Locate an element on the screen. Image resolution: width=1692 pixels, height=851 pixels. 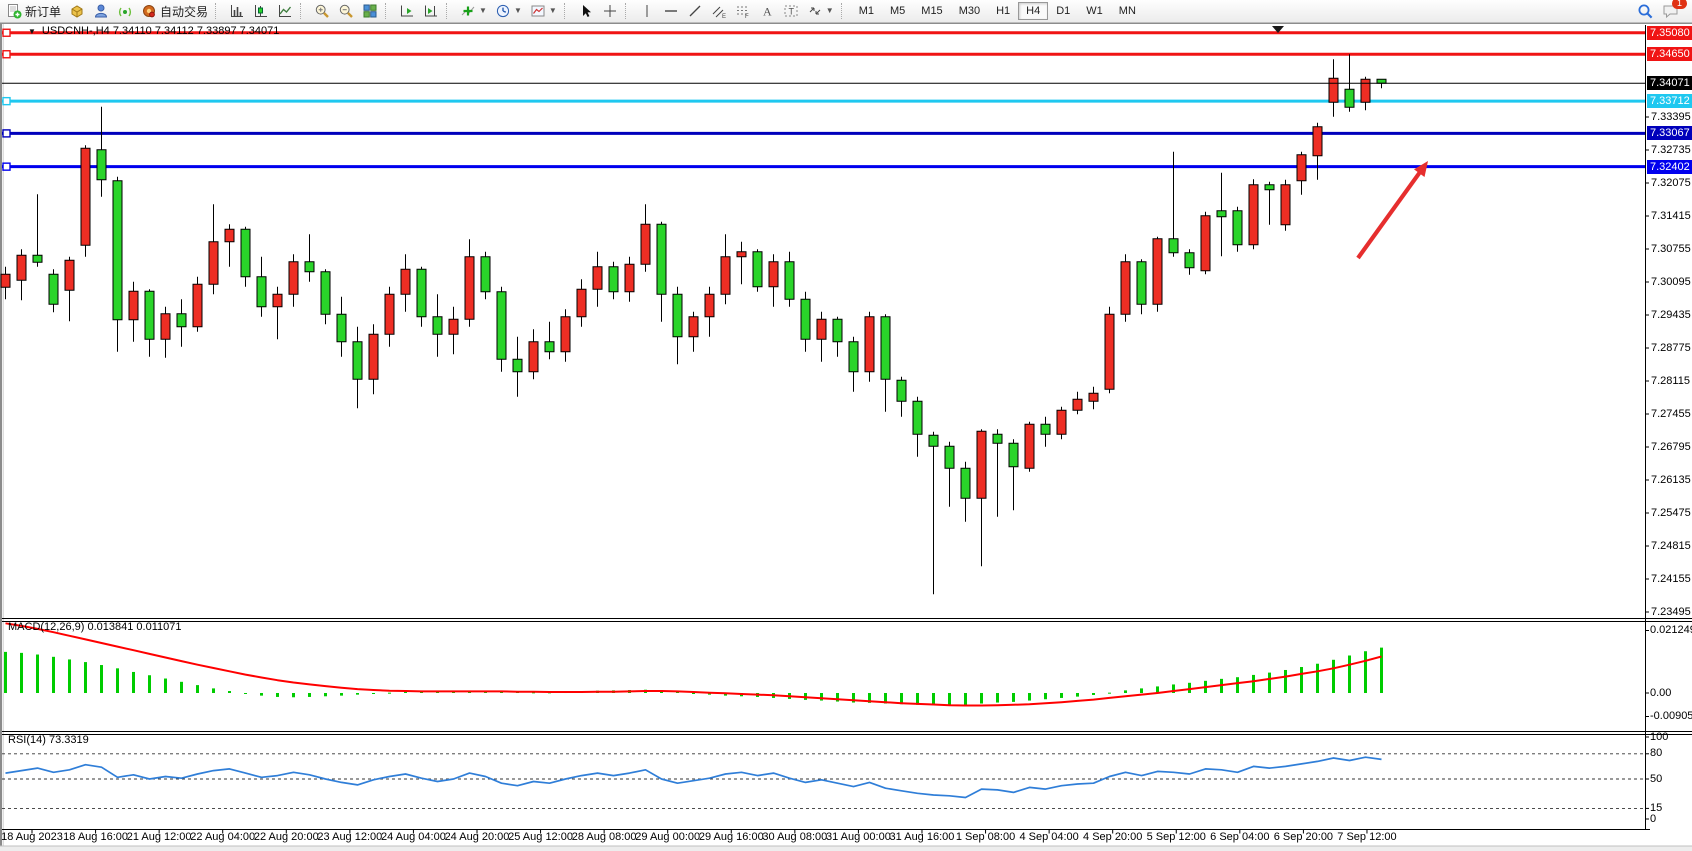
text-tool-button: A is located at coordinates (767, 11).